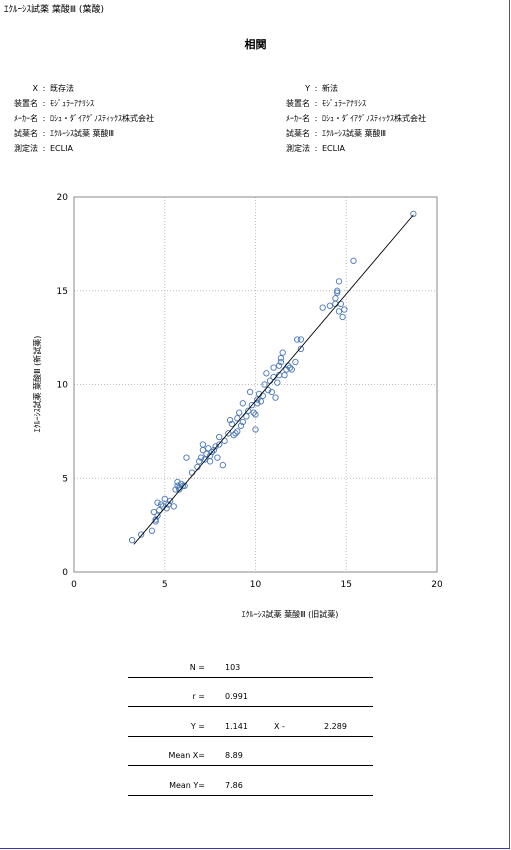  What do you see at coordinates (437, 585) in the screenshot?
I see `x-tick-label: 20` at bounding box center [437, 585].